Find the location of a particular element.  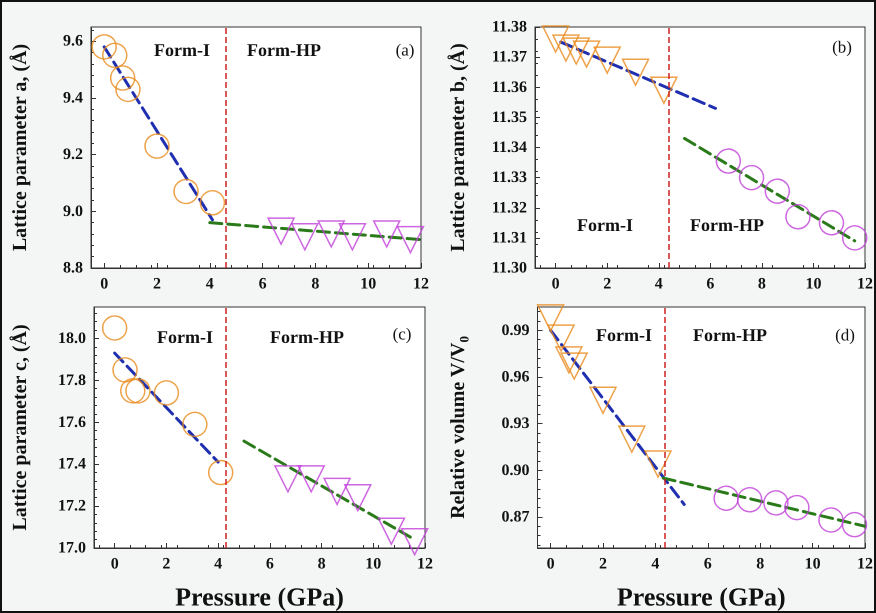

y-axis-title: Lattice parameter b, (Å) is located at coordinates (458, 147).